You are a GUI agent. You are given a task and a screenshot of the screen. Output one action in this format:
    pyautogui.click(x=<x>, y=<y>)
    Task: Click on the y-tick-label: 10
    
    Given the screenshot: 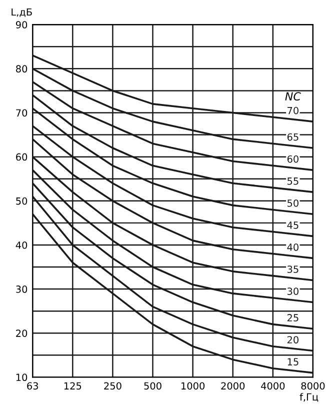 What is the action you would take?
    pyautogui.click(x=22, y=378)
    